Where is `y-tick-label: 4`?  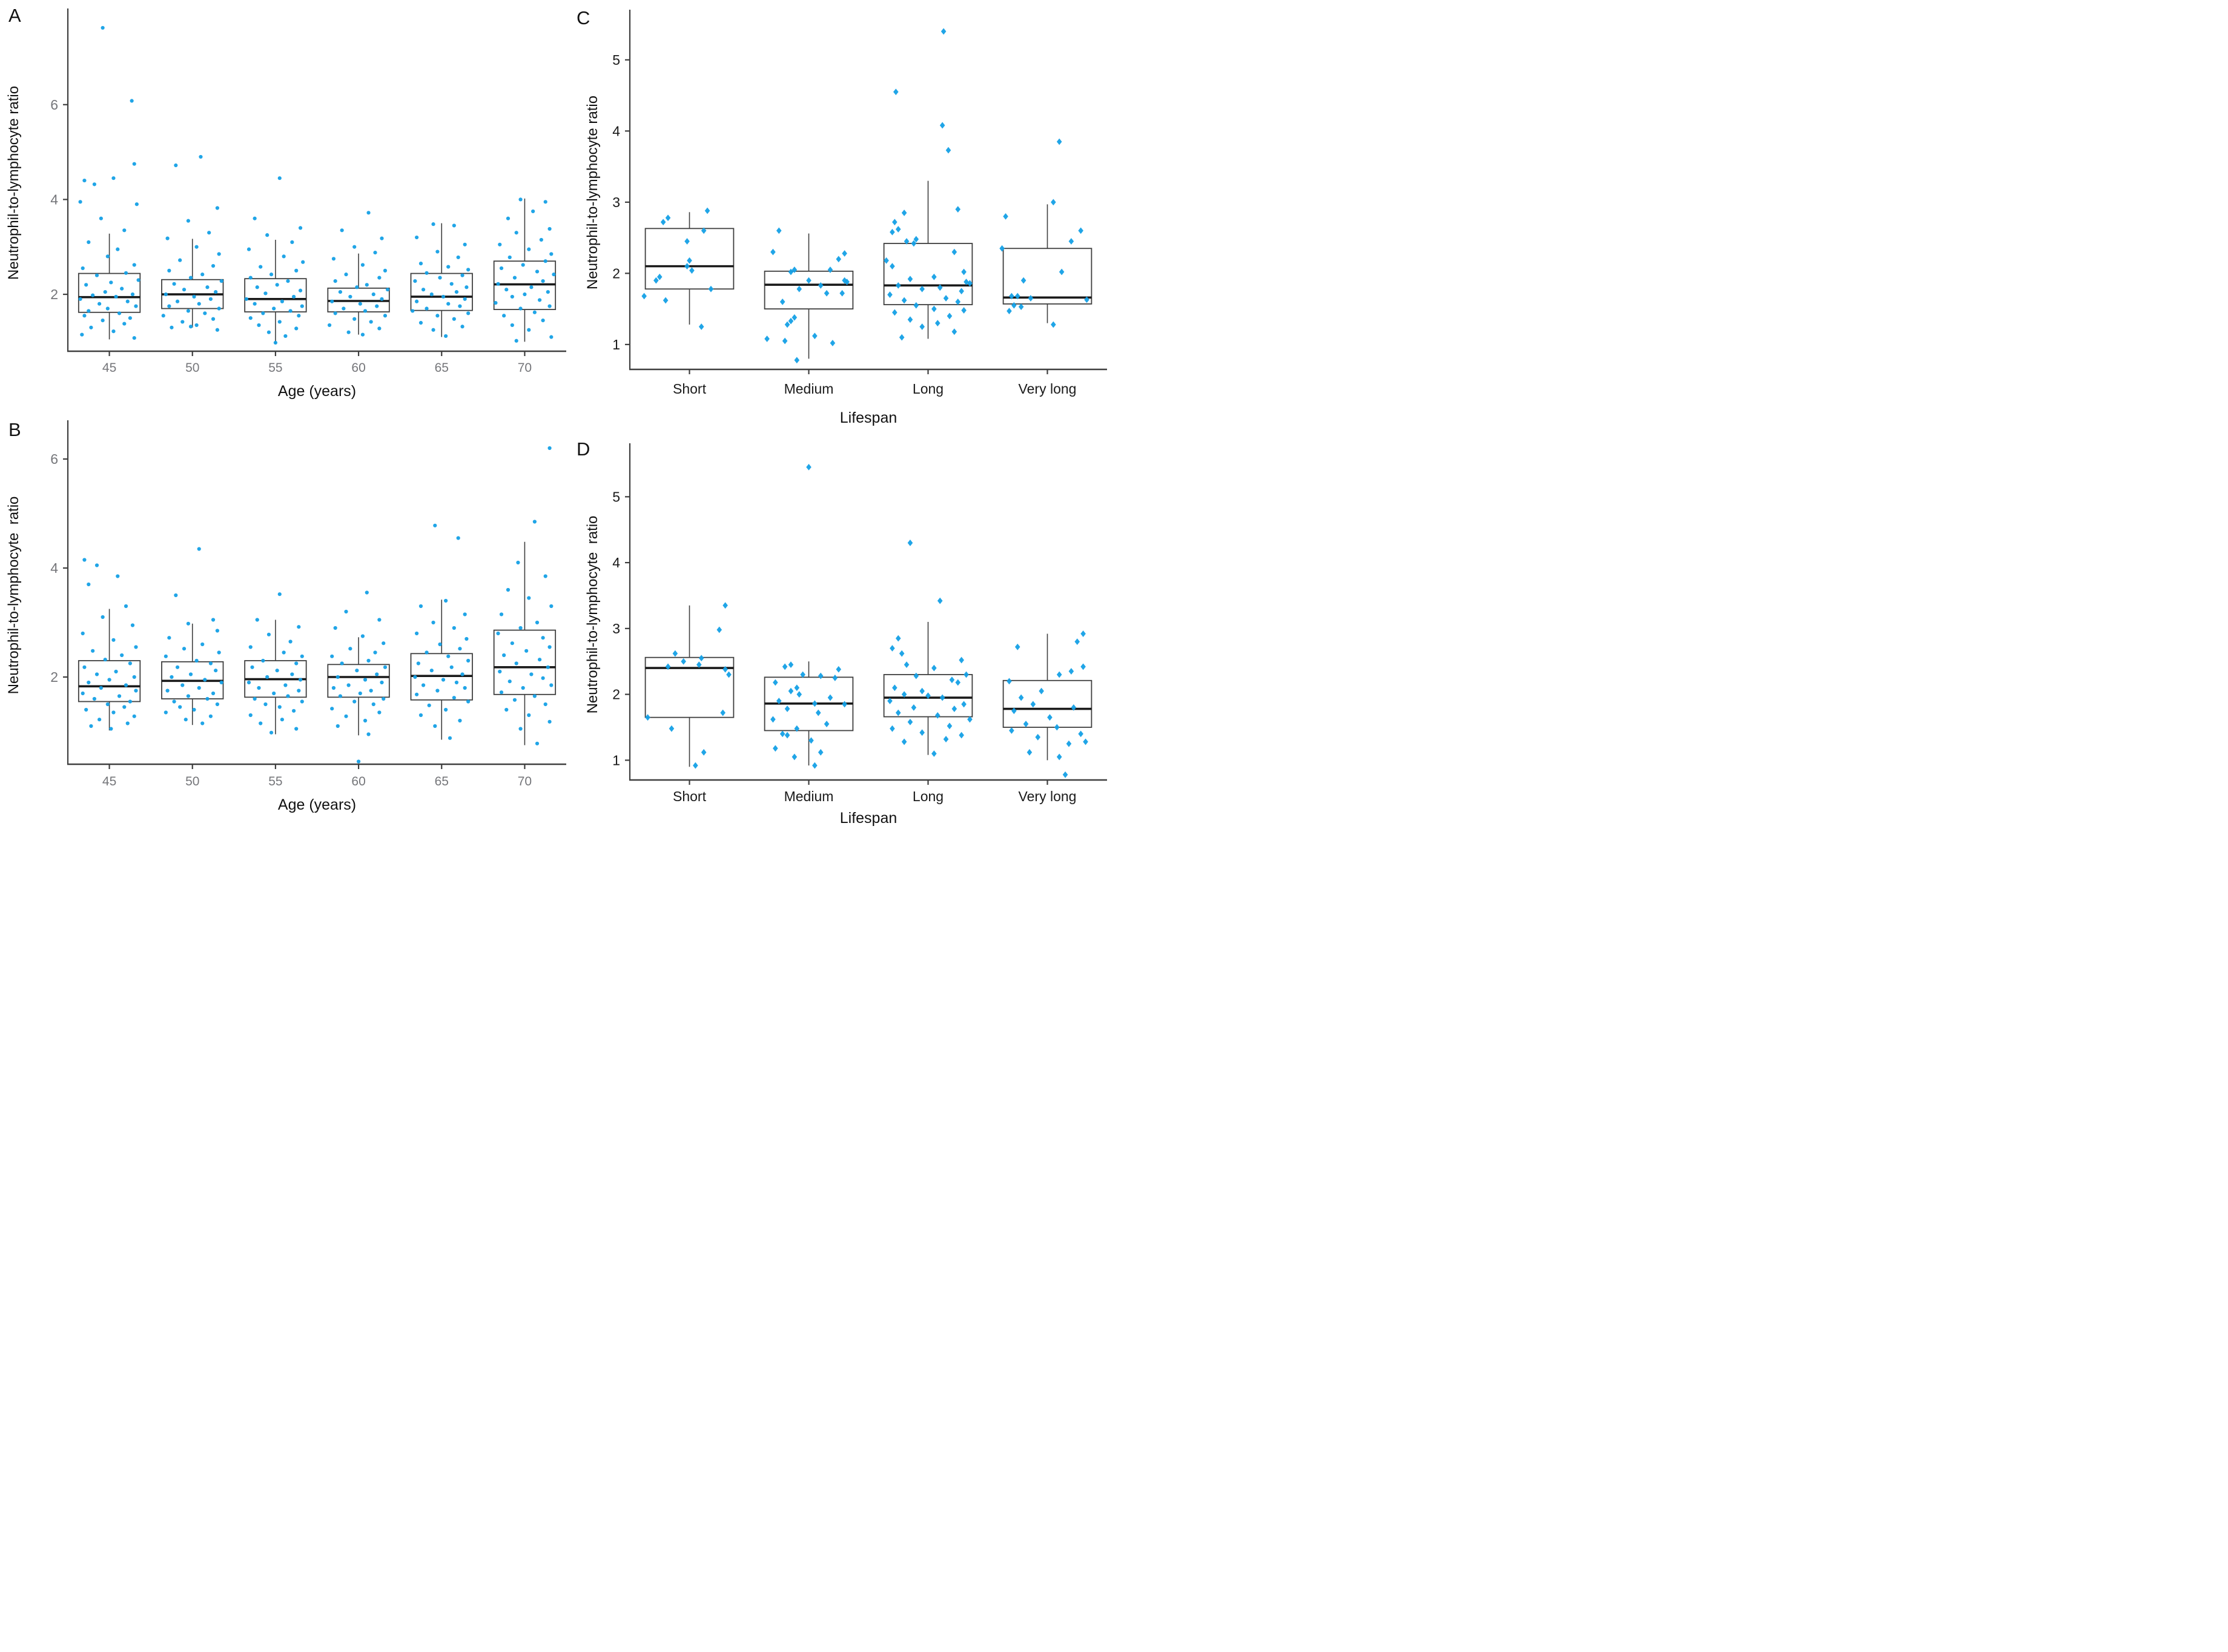
y-tick-label: 4 is located at coordinates (616, 562).